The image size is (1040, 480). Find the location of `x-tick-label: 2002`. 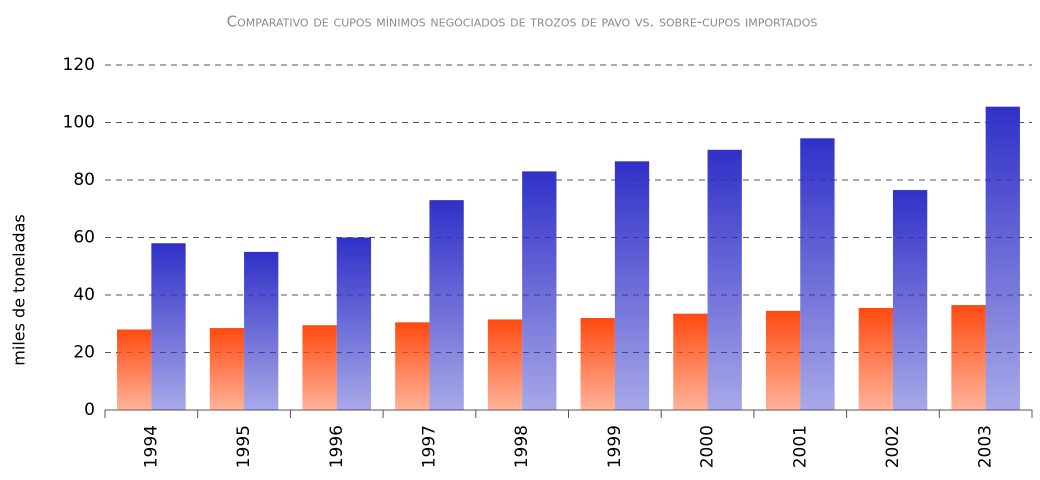

x-tick-label: 2002 is located at coordinates (893, 446).